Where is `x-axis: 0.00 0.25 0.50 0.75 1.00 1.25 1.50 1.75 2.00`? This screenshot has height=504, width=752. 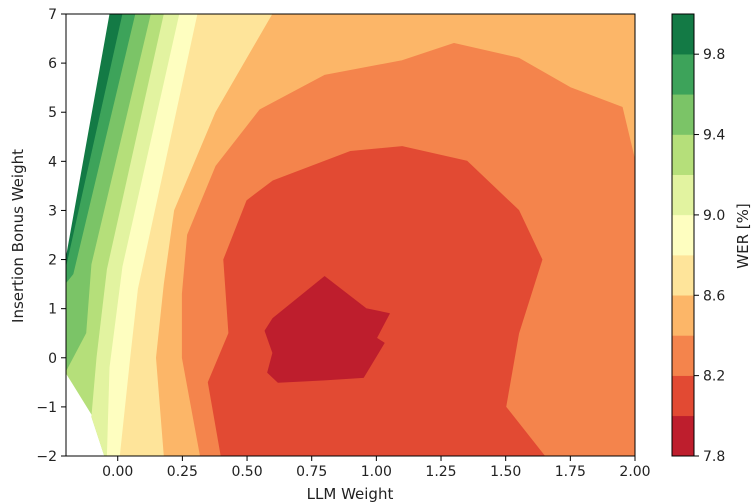
x-axis: 0.00 0.25 0.50 0.75 1.00 1.25 1.50 1.75 2.00 is located at coordinates (376, 468).